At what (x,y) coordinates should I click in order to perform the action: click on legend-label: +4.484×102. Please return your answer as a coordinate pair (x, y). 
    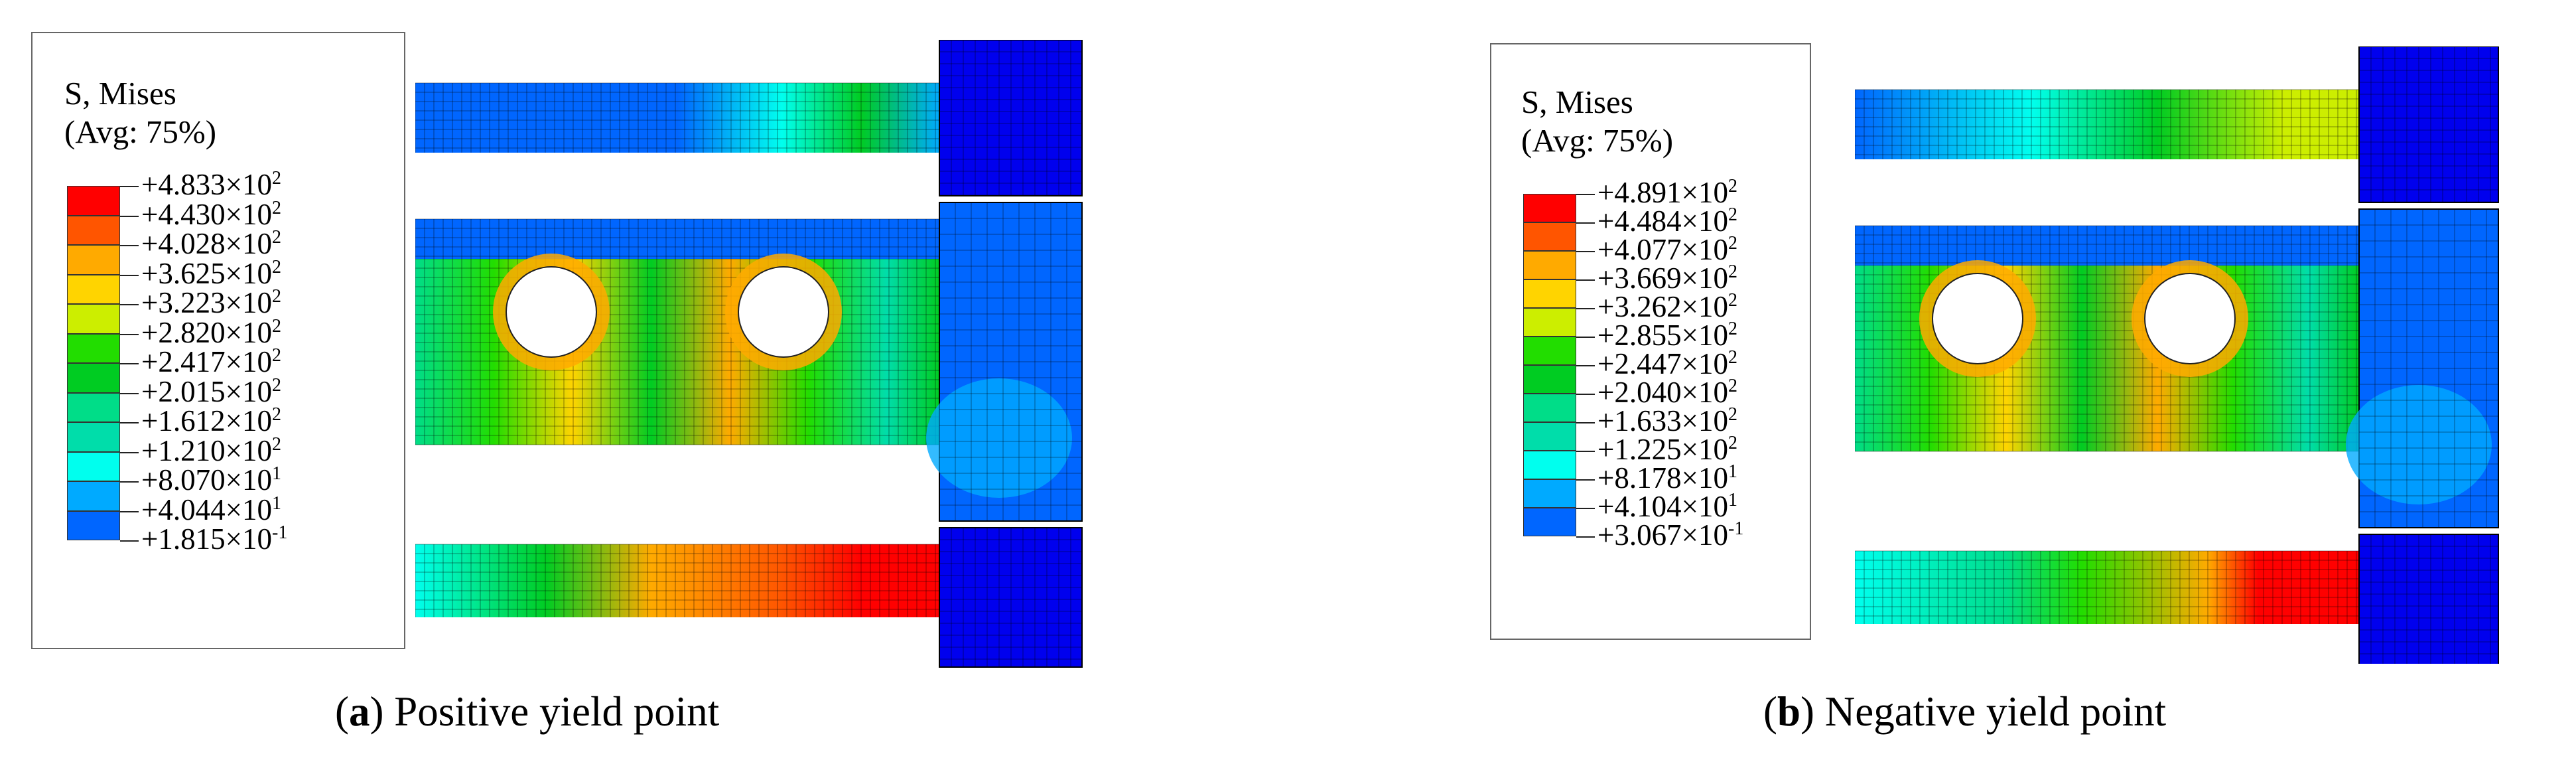
    Looking at the image, I should click on (1668, 221).